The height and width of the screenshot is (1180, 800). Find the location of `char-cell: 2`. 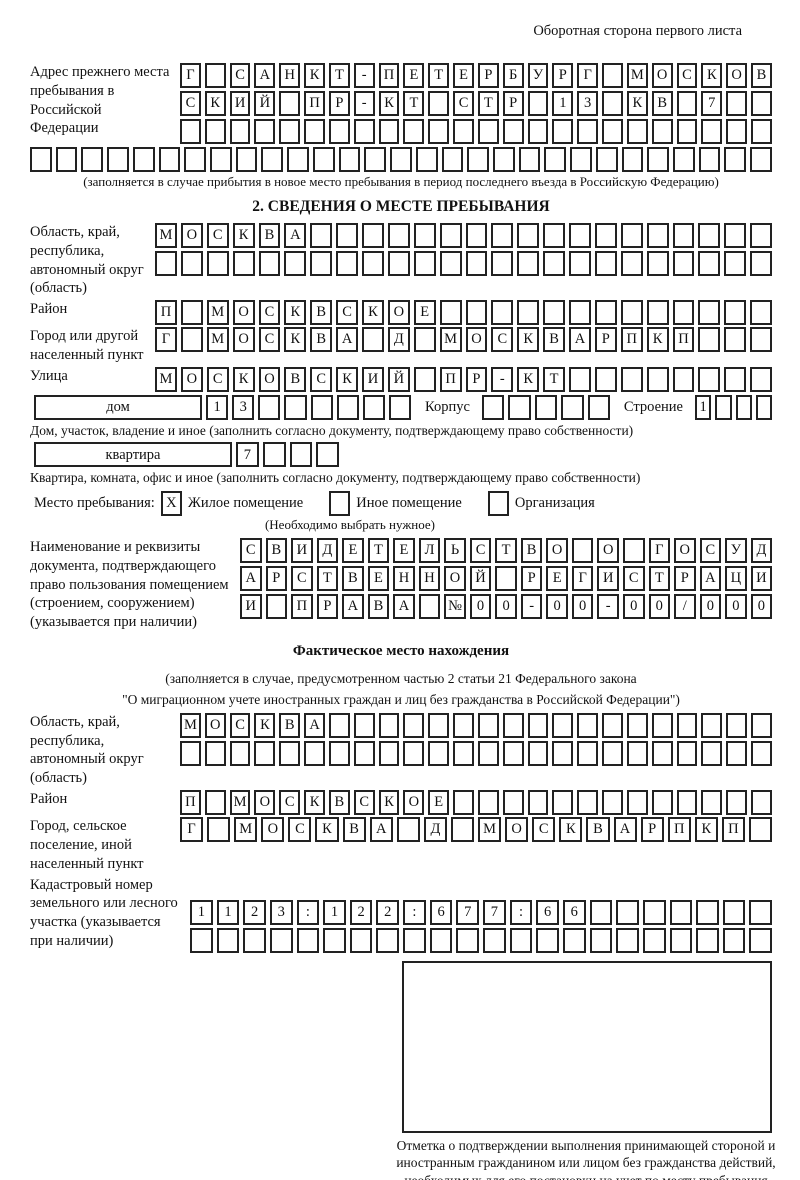

char-cell: 2 is located at coordinates (254, 912).